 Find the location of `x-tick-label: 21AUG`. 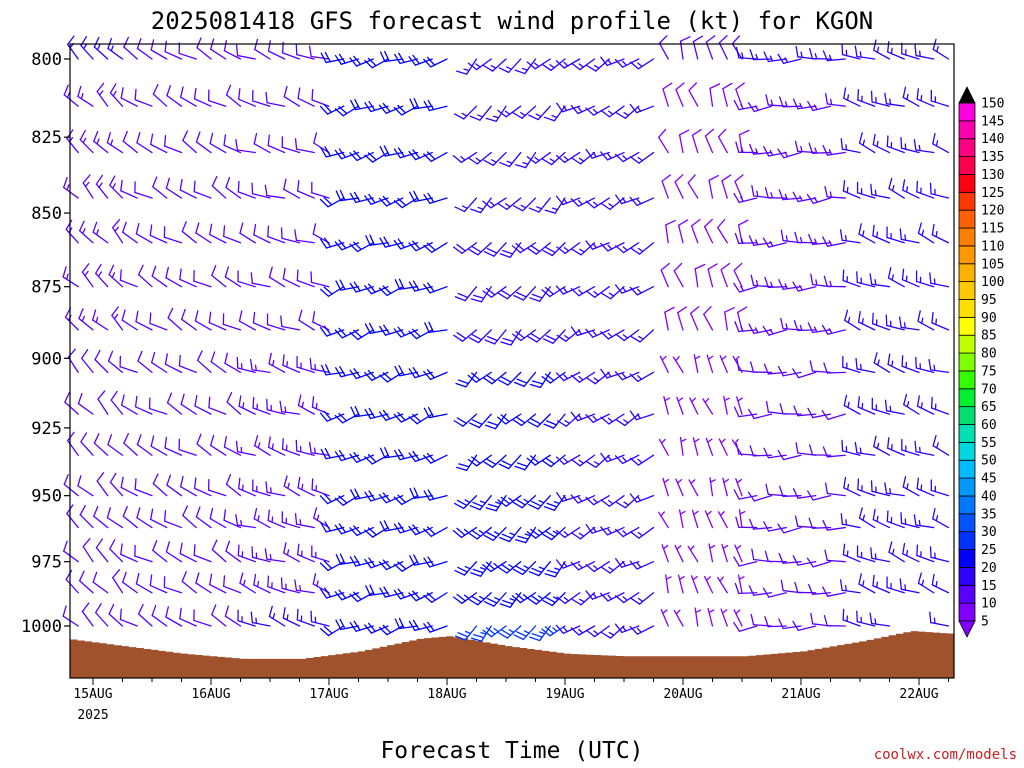

x-tick-label: 21AUG is located at coordinates (800, 694).